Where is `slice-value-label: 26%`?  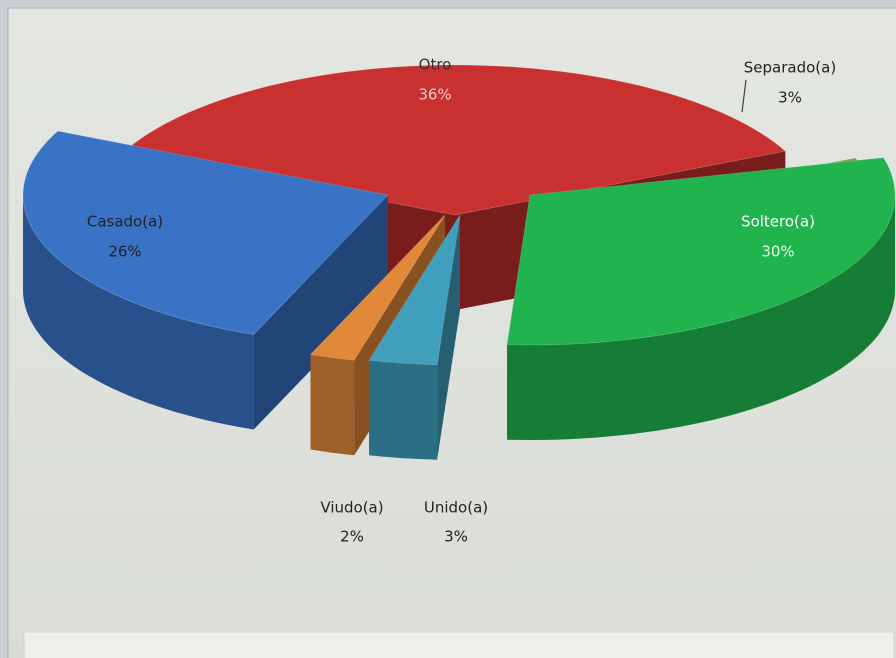
slice-value-label: 26% is located at coordinates (124, 252).